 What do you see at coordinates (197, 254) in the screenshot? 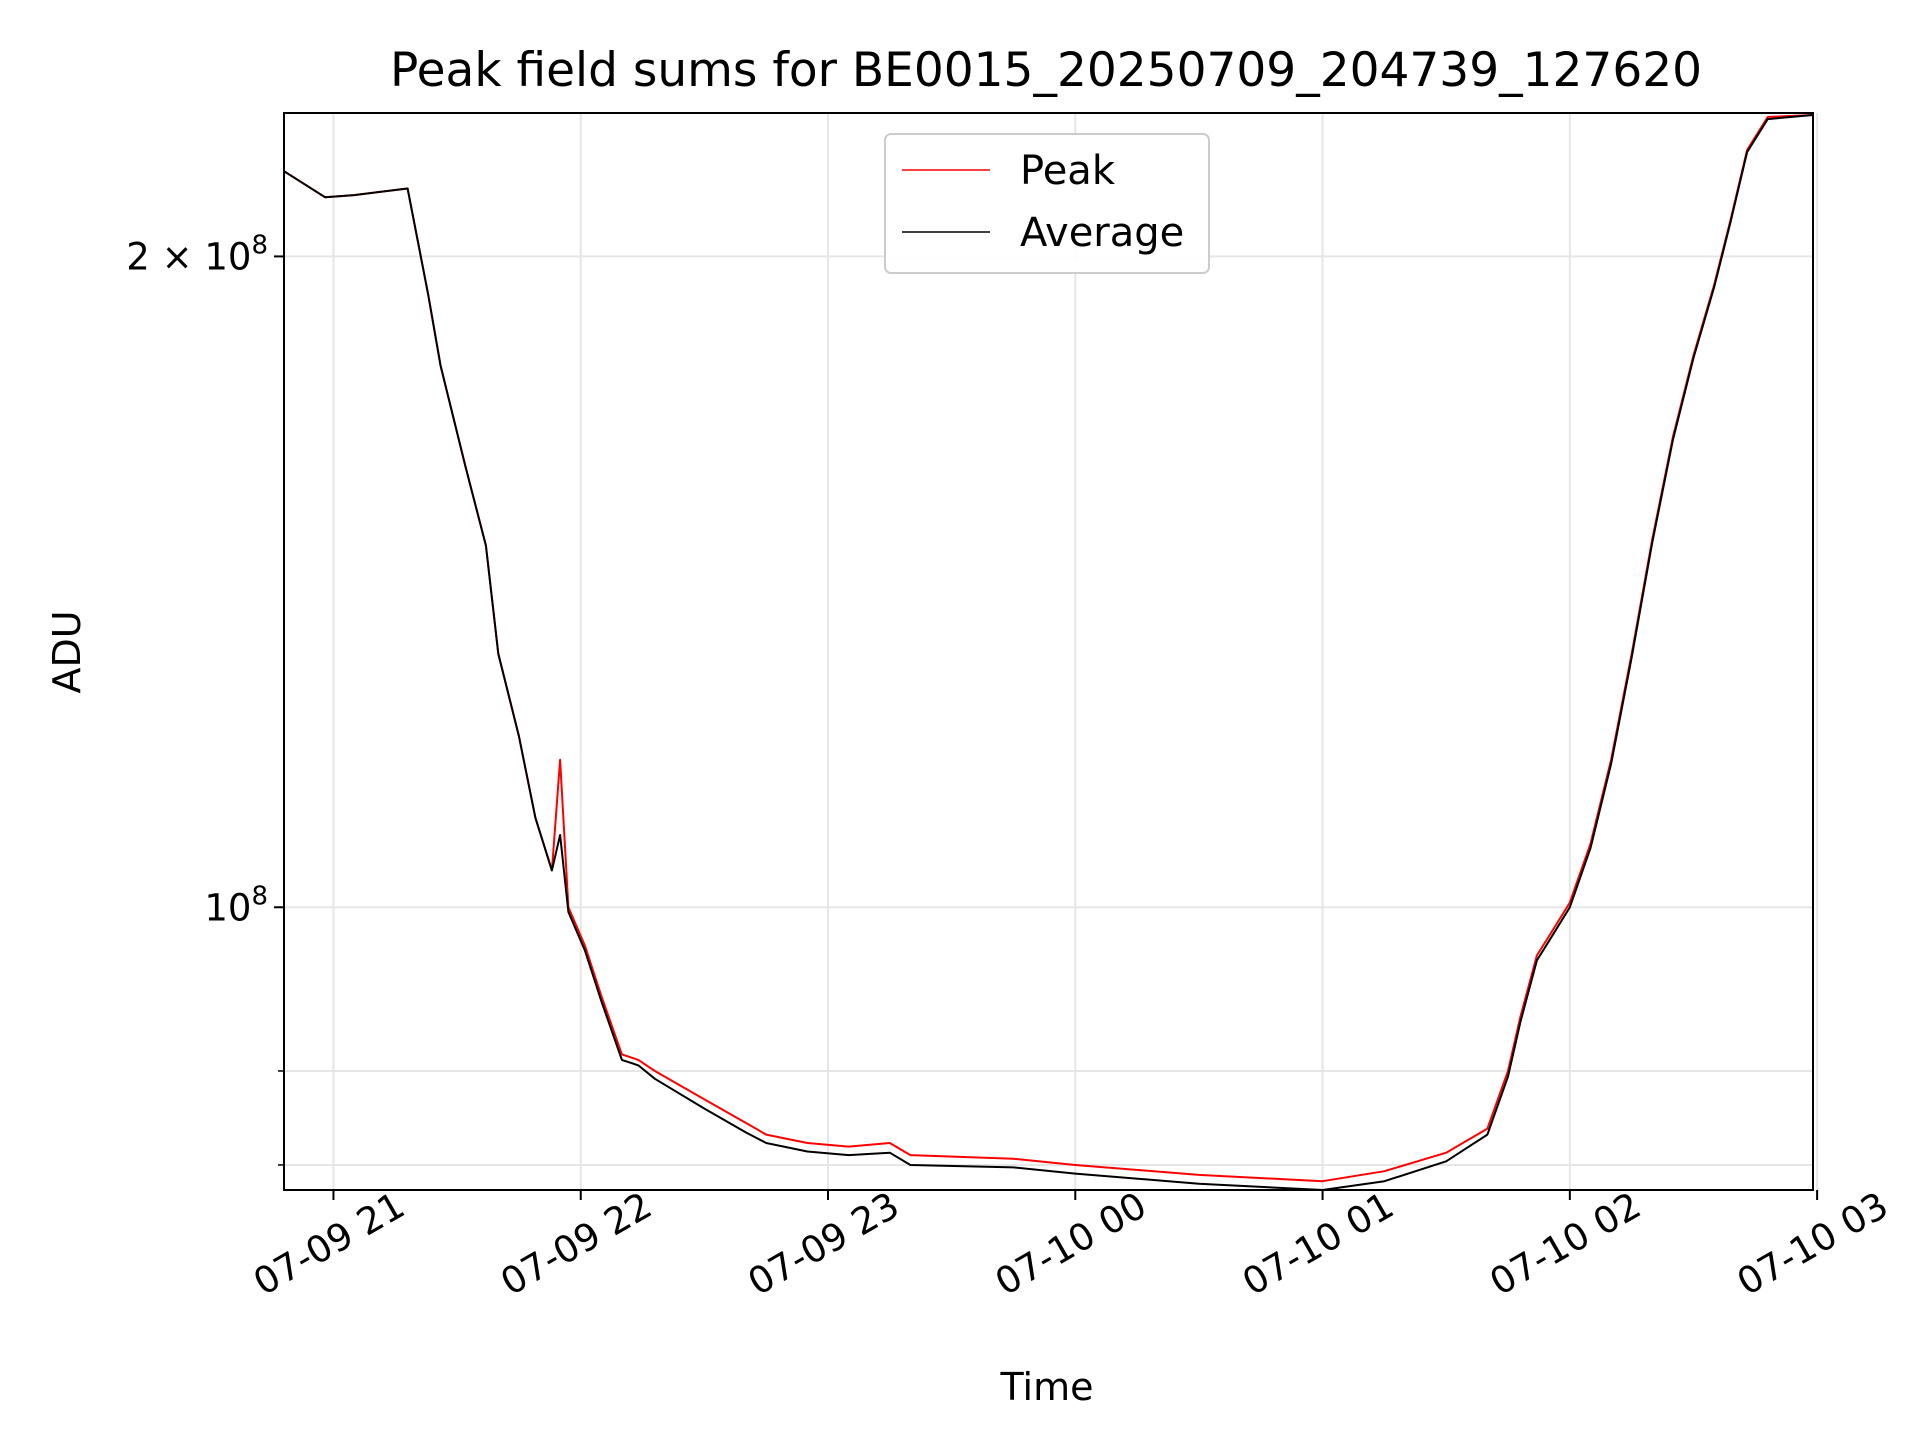
I see `y-tick-label: 2 × 108` at bounding box center [197, 254].